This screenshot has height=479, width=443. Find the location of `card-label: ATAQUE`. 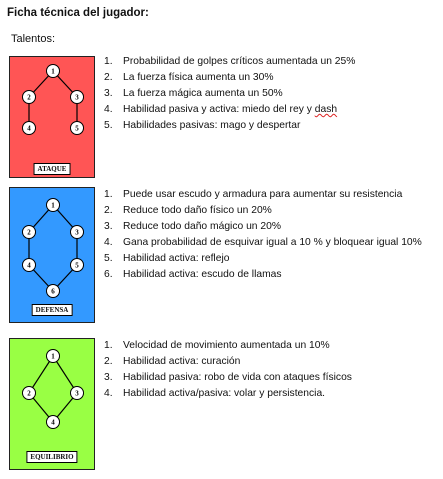

card-label: ATAQUE is located at coordinates (52, 169).